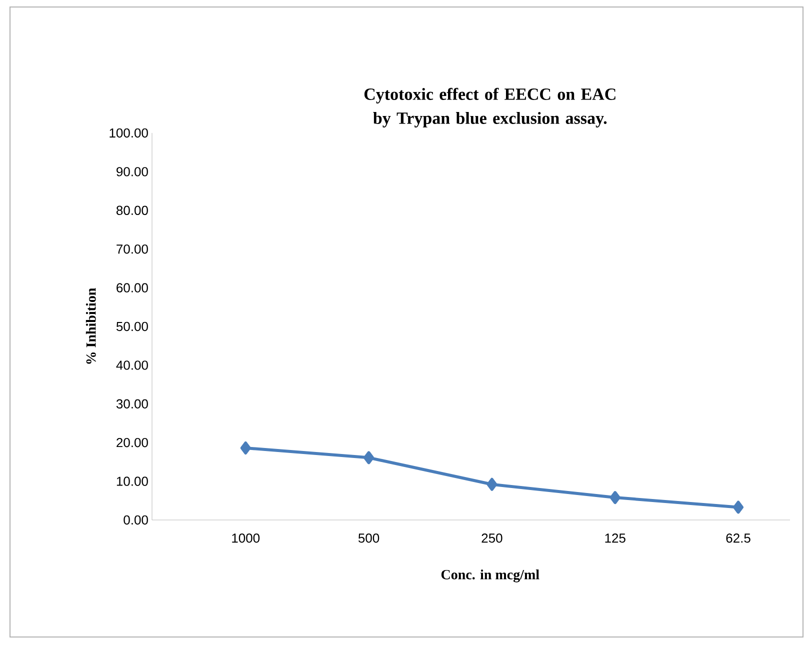  What do you see at coordinates (132, 327) in the screenshot?
I see `y-tick-label: 50.00` at bounding box center [132, 327].